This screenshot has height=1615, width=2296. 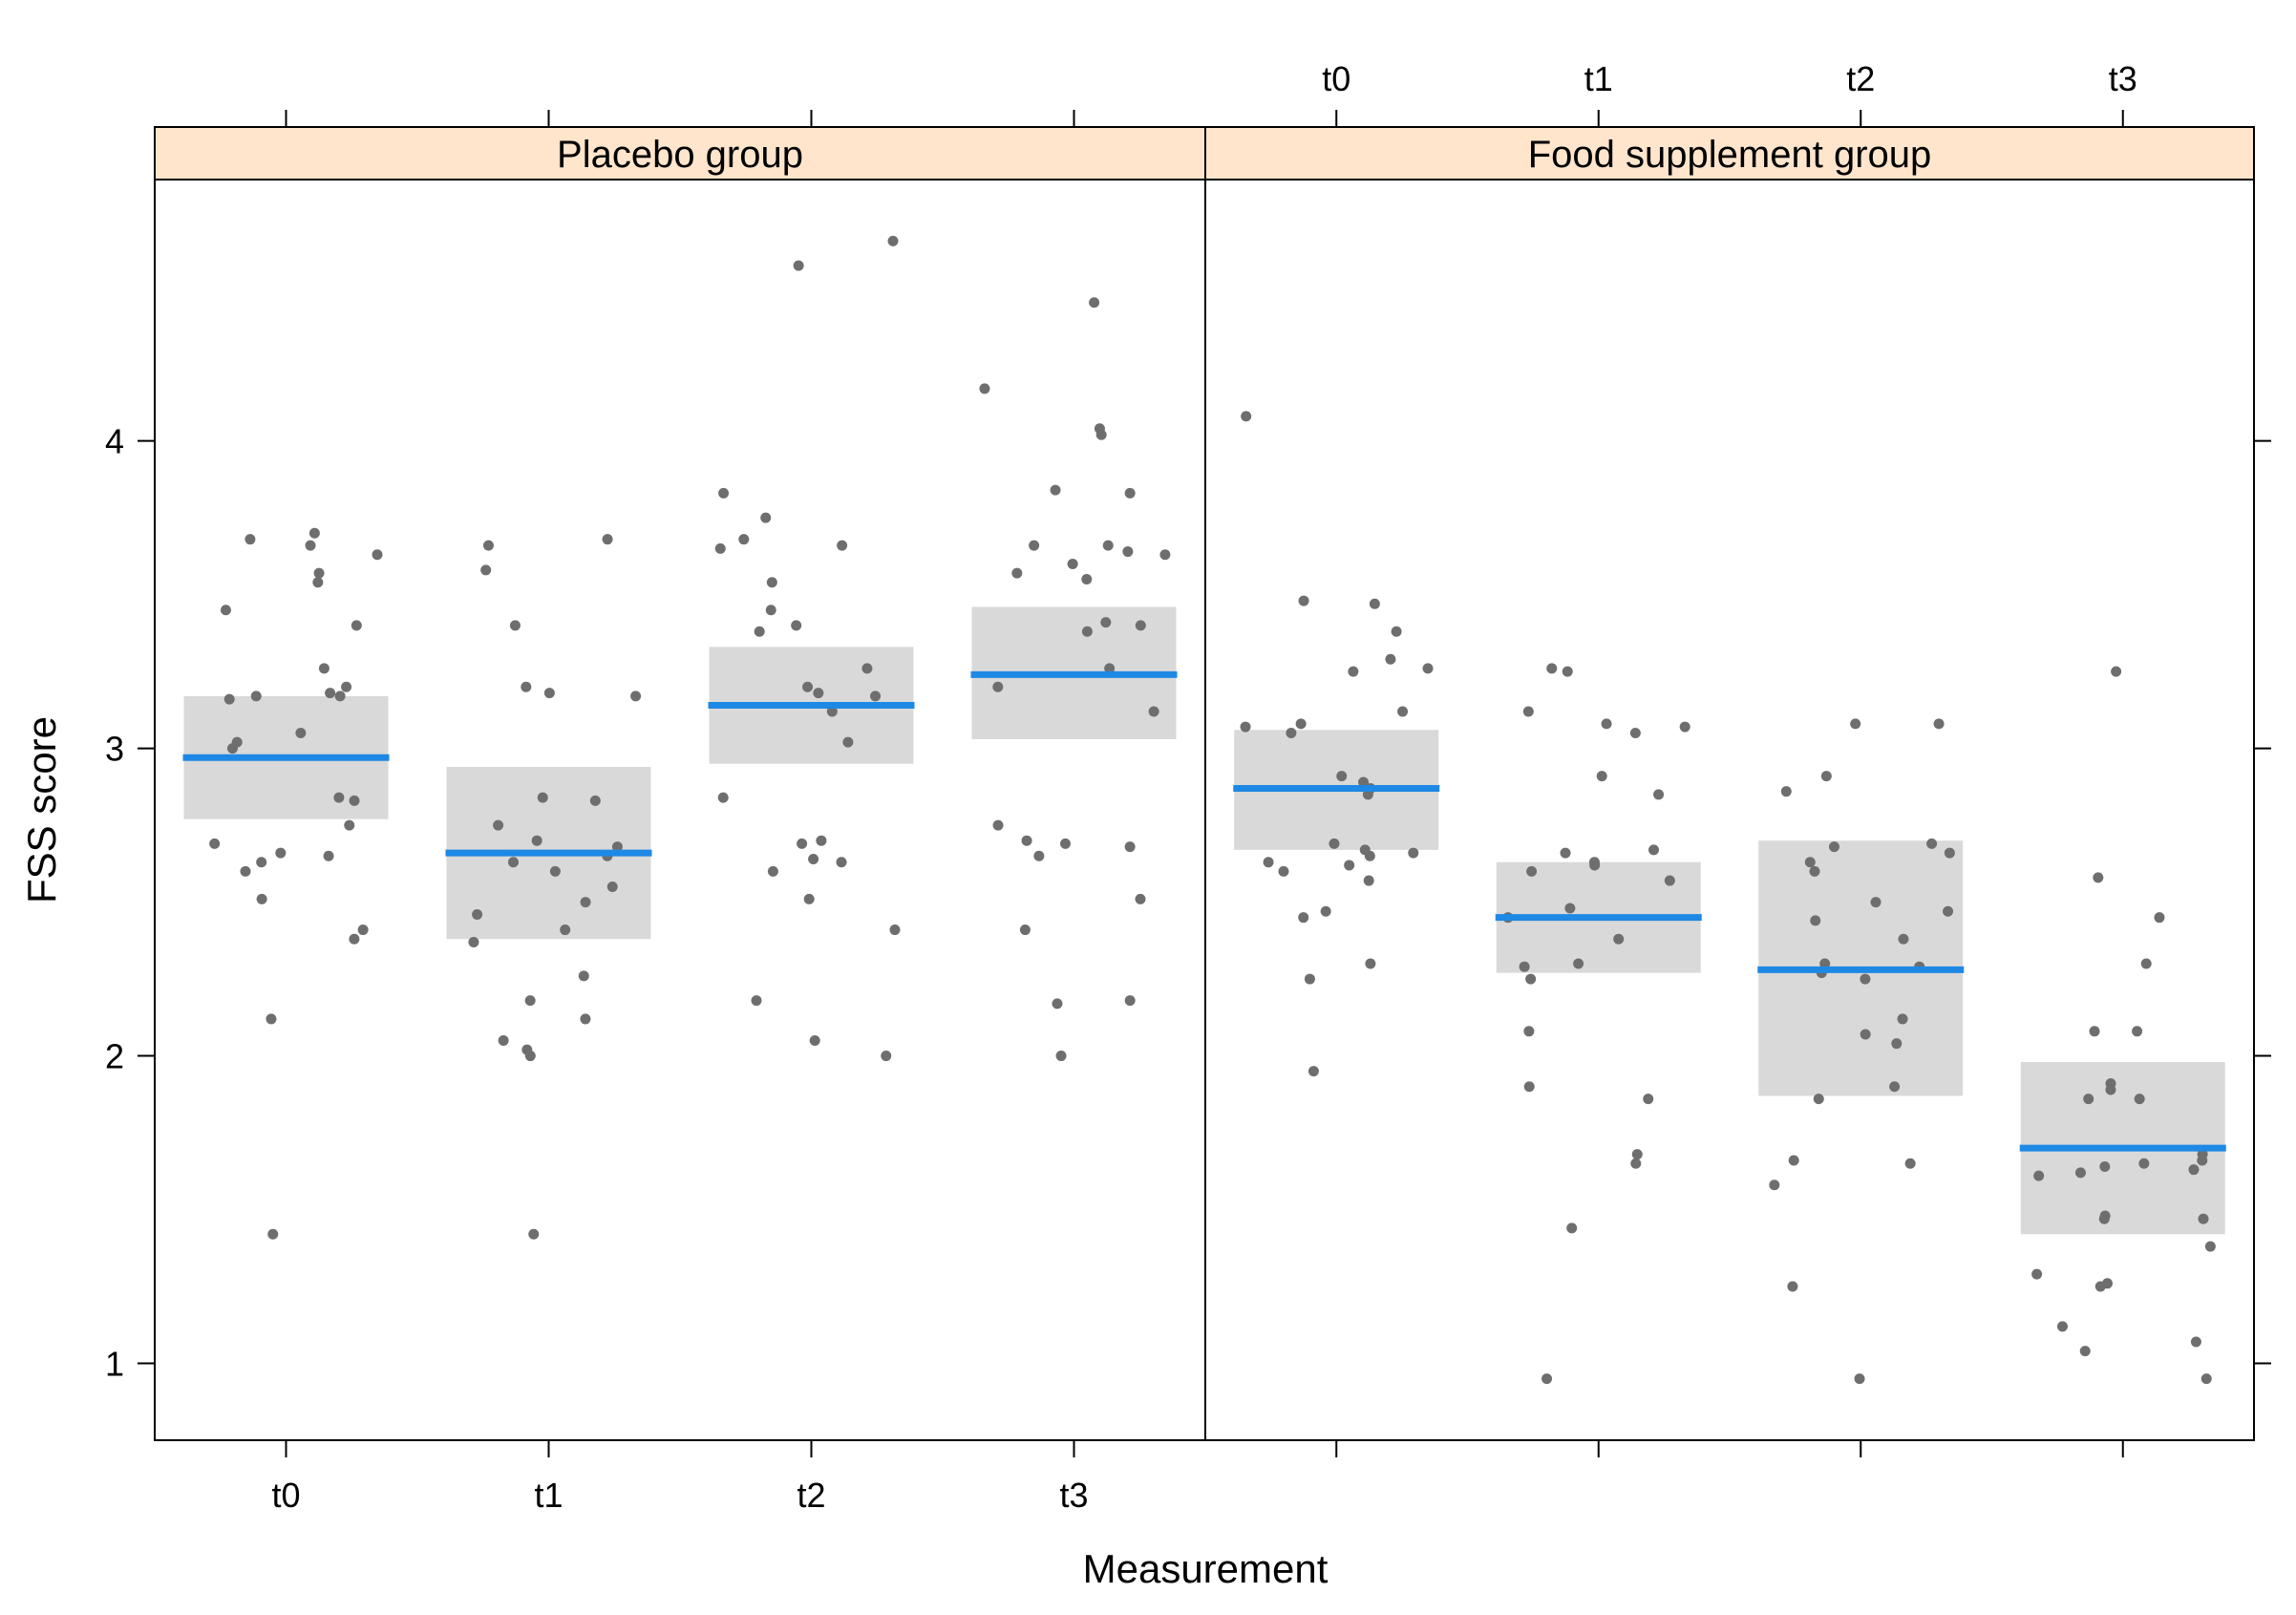 I want to click on x-axis-label: Measurement, so click(x=1206, y=1569).